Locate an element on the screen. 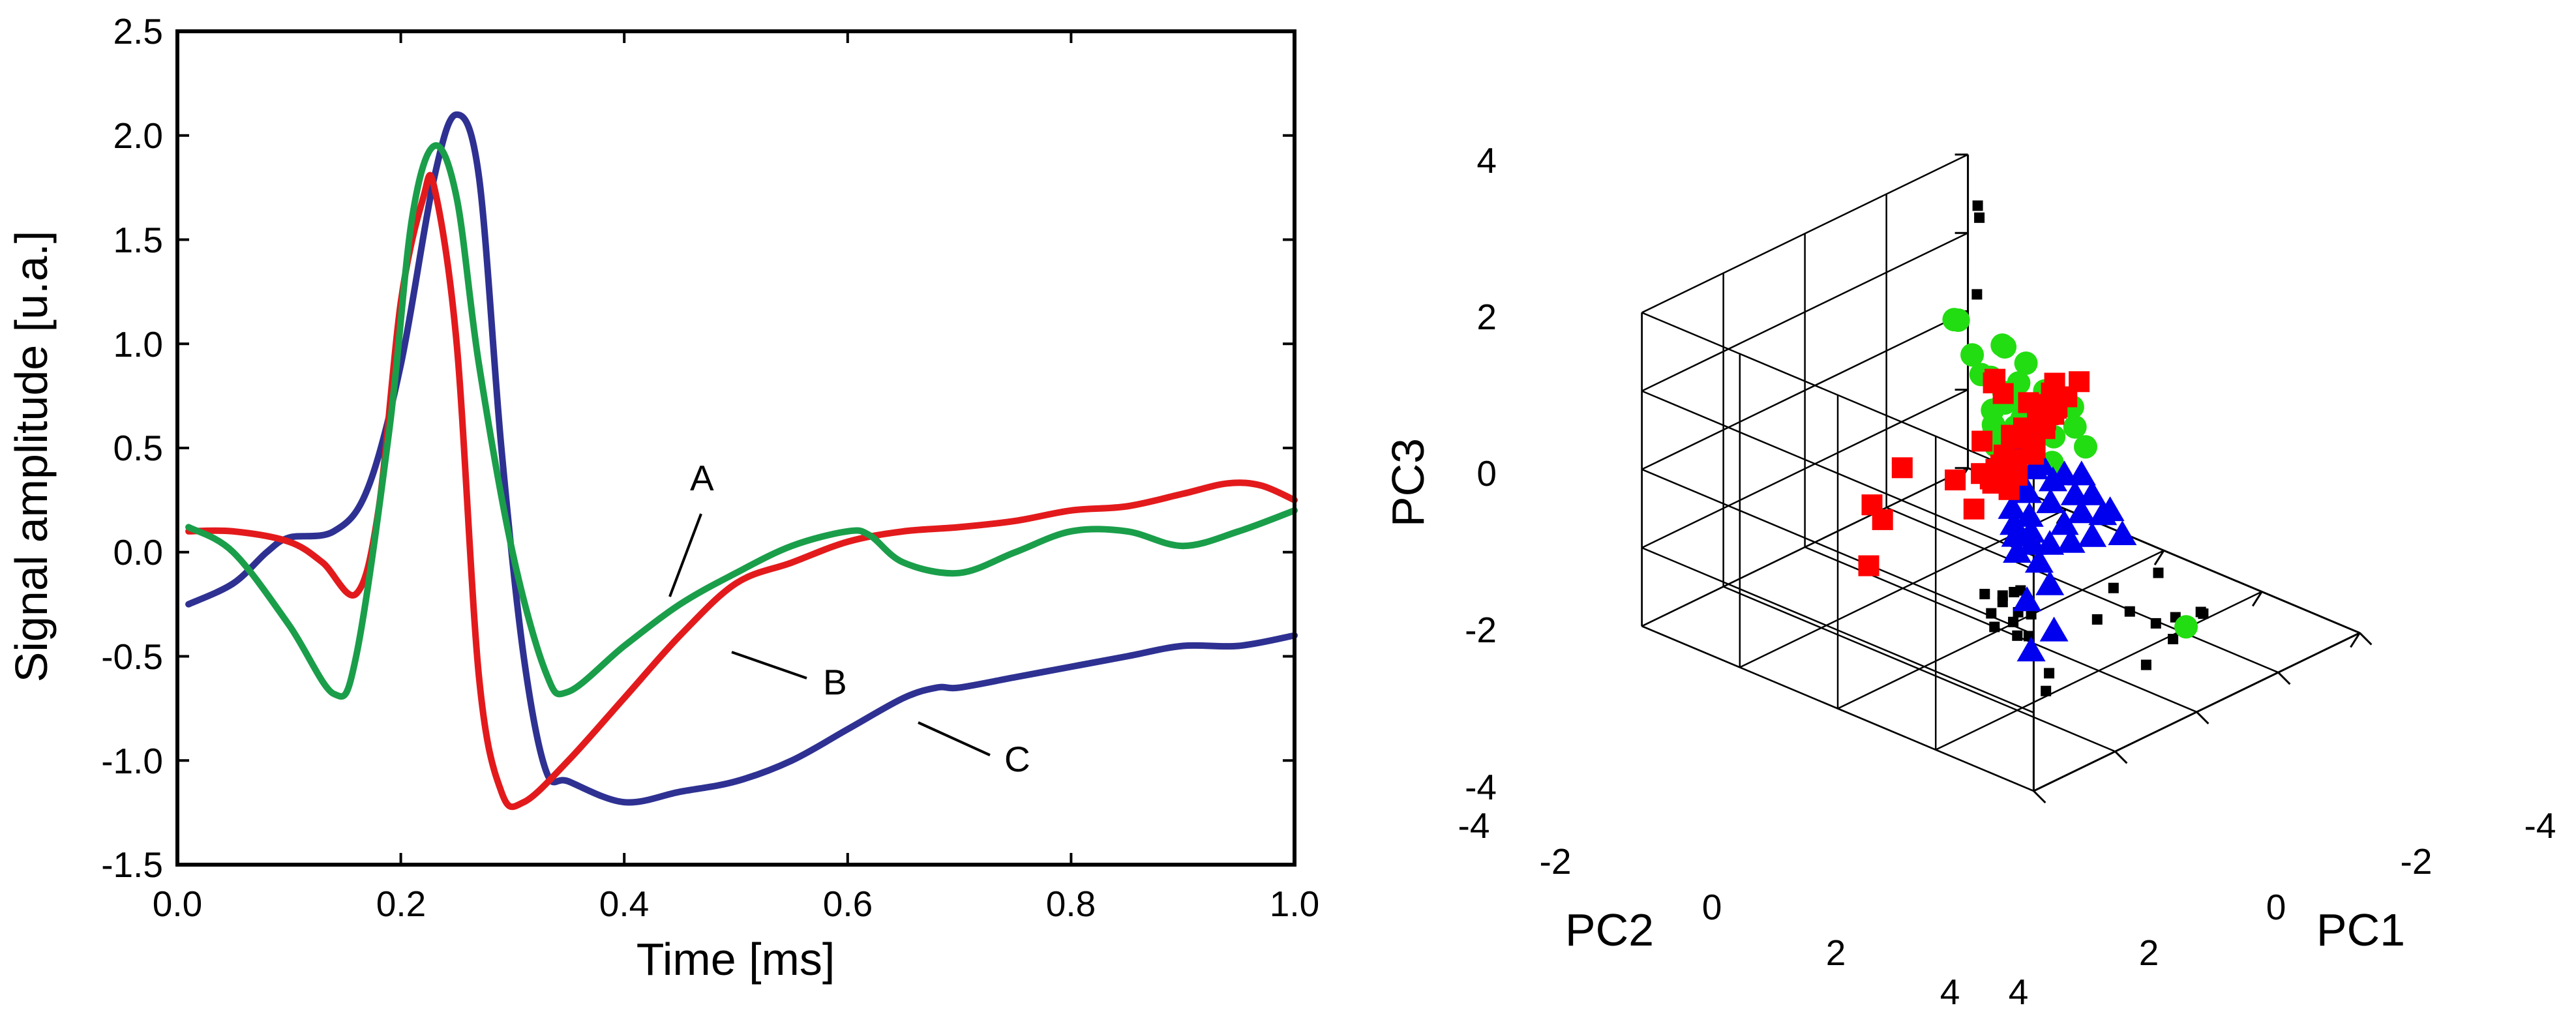 This screenshot has height=1014, width=2576. pc3-tick-label: -4 is located at coordinates (1481, 787).